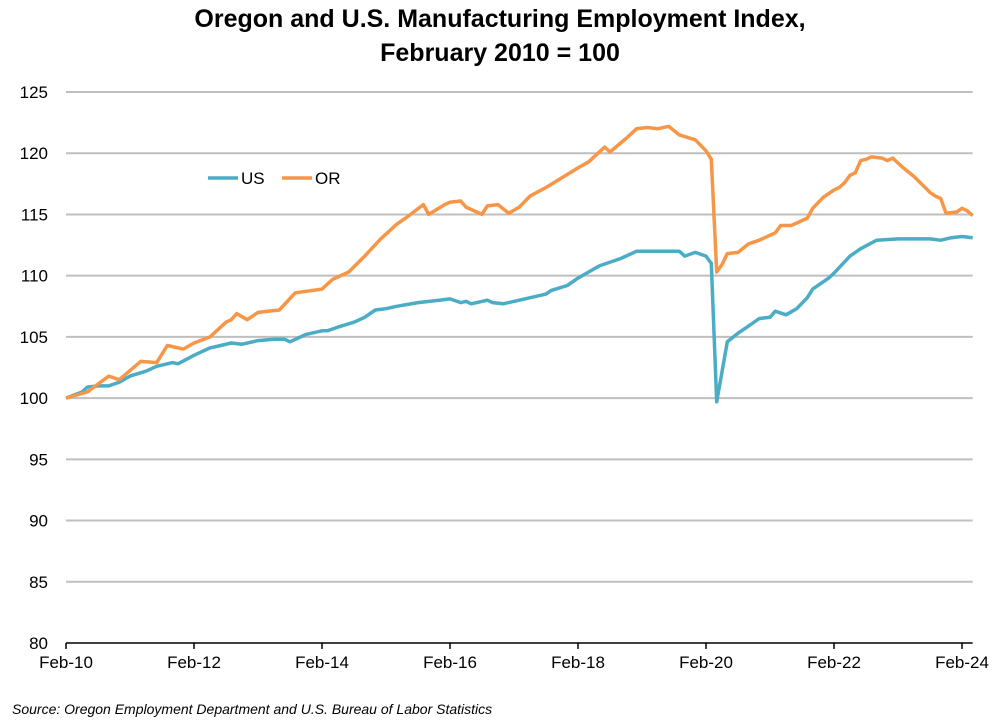  I want to click on chart-subtitle: February 2010 = 100, so click(500, 53).